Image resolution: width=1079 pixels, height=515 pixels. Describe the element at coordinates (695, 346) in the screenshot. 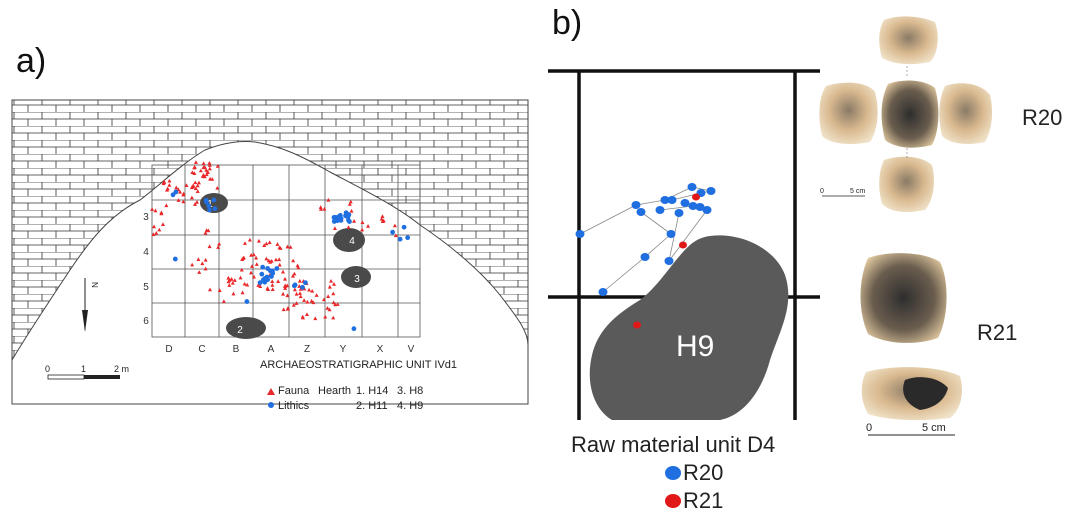

I see `hearth-h9-label: H9` at that location.